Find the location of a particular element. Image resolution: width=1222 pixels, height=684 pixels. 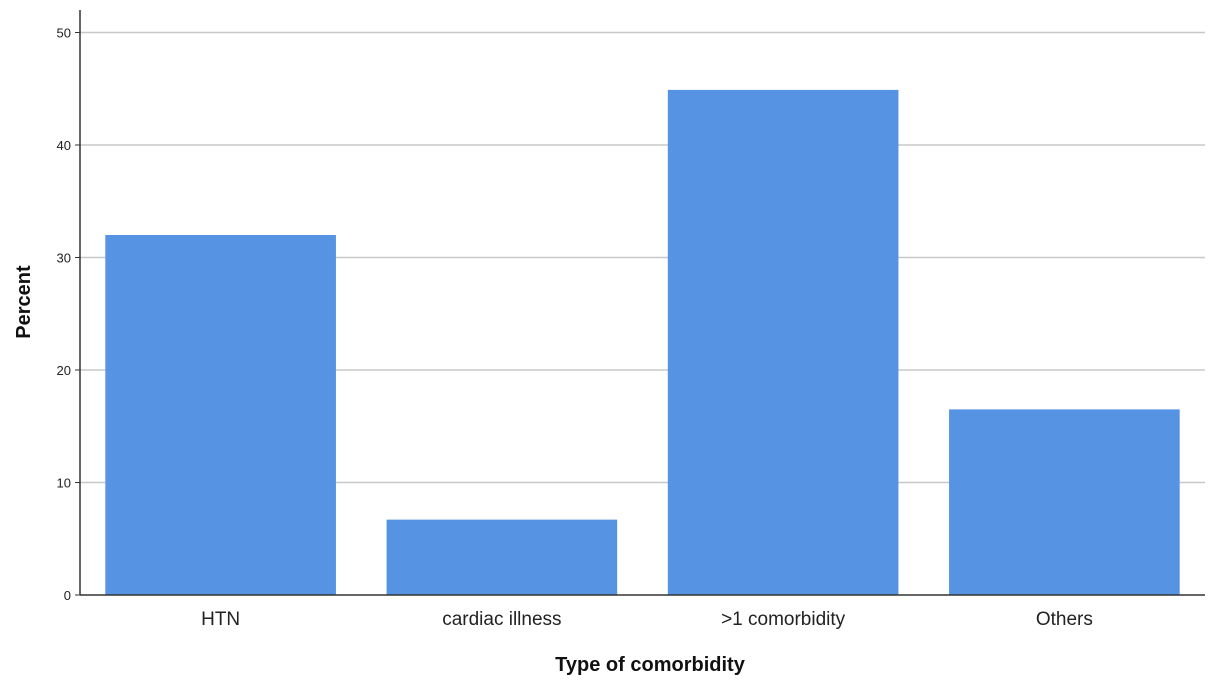

y-axis-title: Percent is located at coordinates (24, 302).